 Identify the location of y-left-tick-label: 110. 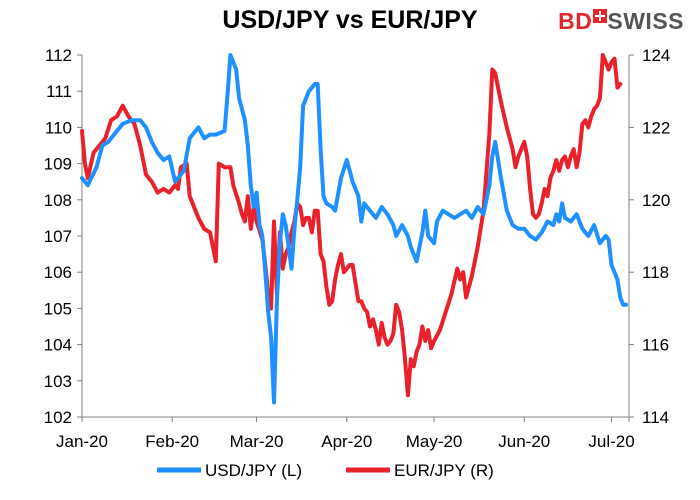
(58, 127).